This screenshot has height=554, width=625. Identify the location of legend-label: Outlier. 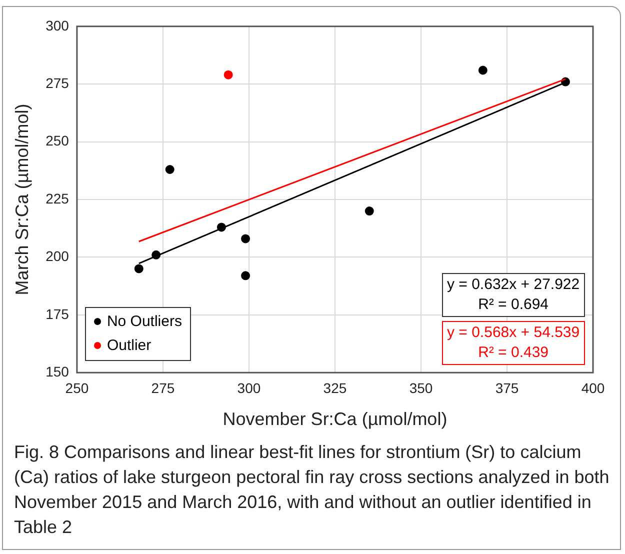
(129, 346).